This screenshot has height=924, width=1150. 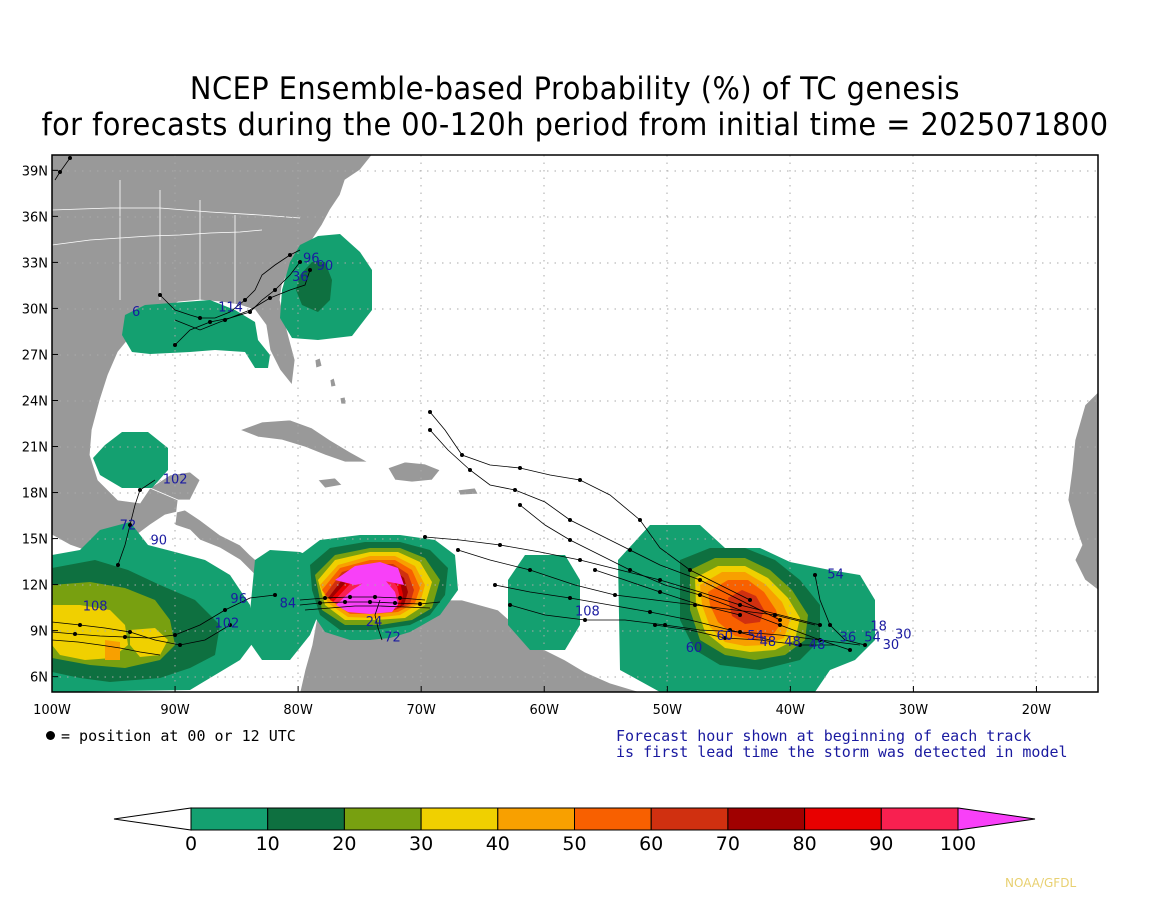 What do you see at coordinates (191, 844) in the screenshot?
I see `colorbar-tick-label: 0` at bounding box center [191, 844].